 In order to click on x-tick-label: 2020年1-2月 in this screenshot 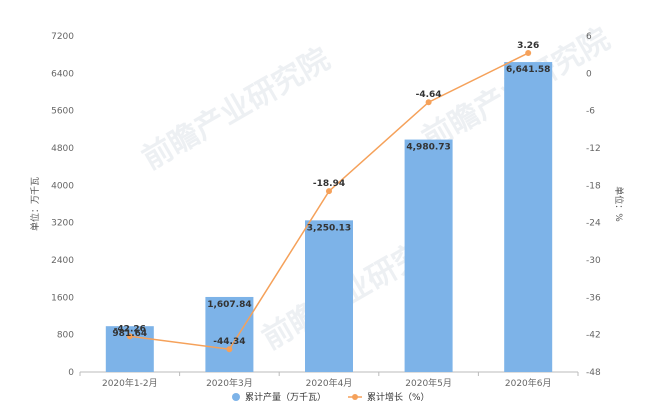, I will do `click(130, 383)`.